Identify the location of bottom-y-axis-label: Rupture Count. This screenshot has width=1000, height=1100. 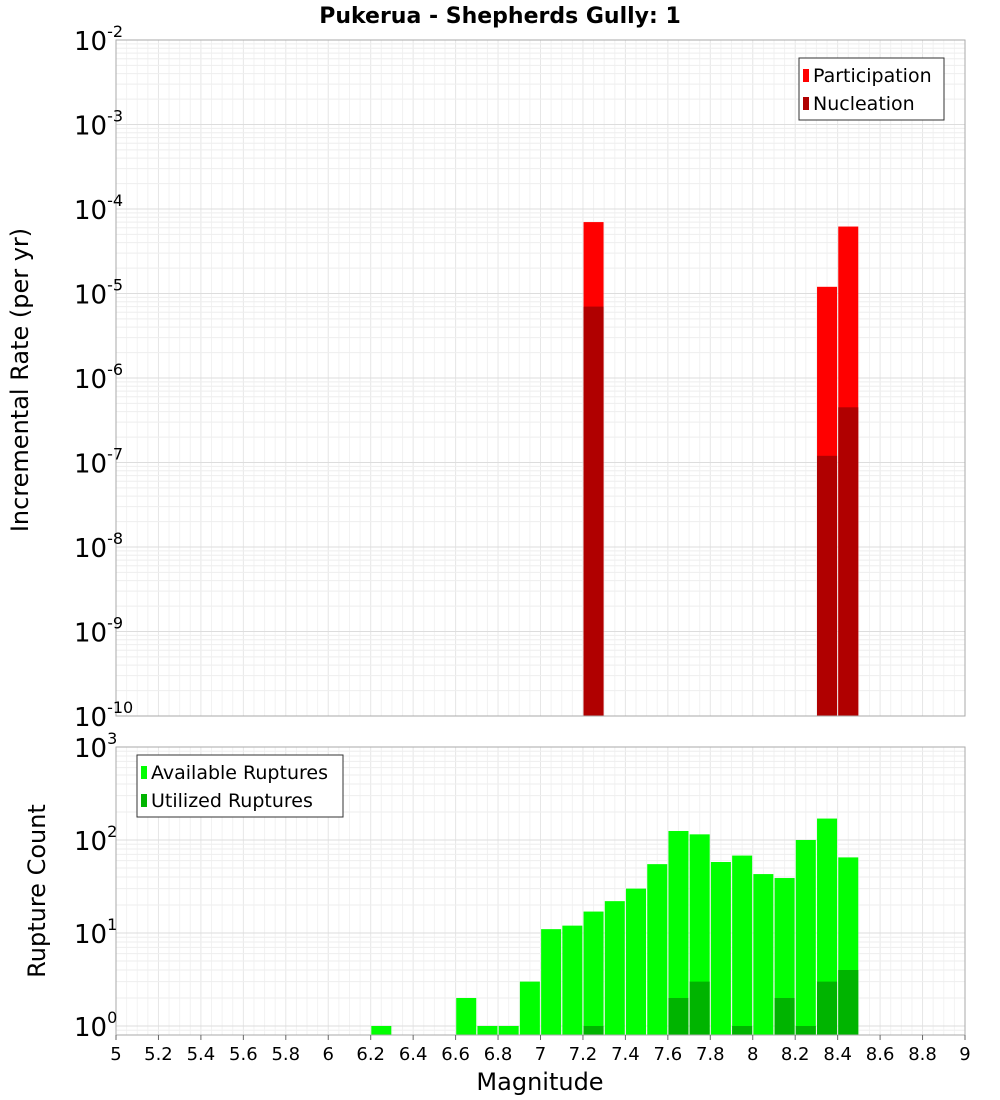
(37, 891).